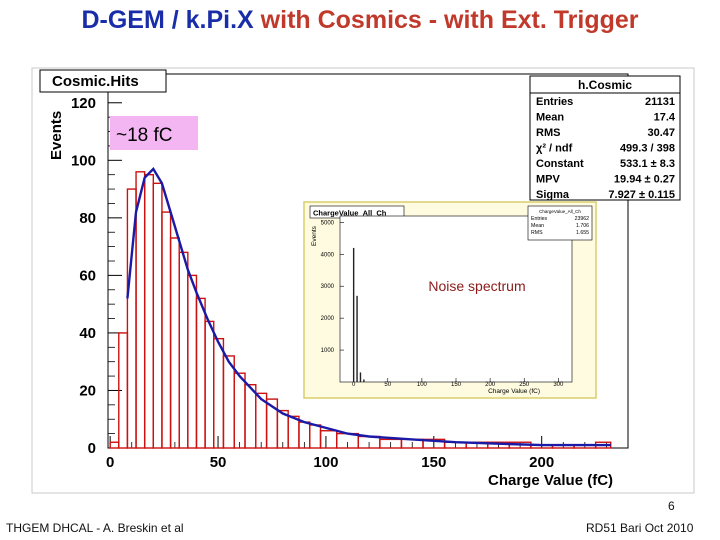  Describe the element at coordinates (87, 333) in the screenshot. I see `y-tick-label-2: 40` at that location.